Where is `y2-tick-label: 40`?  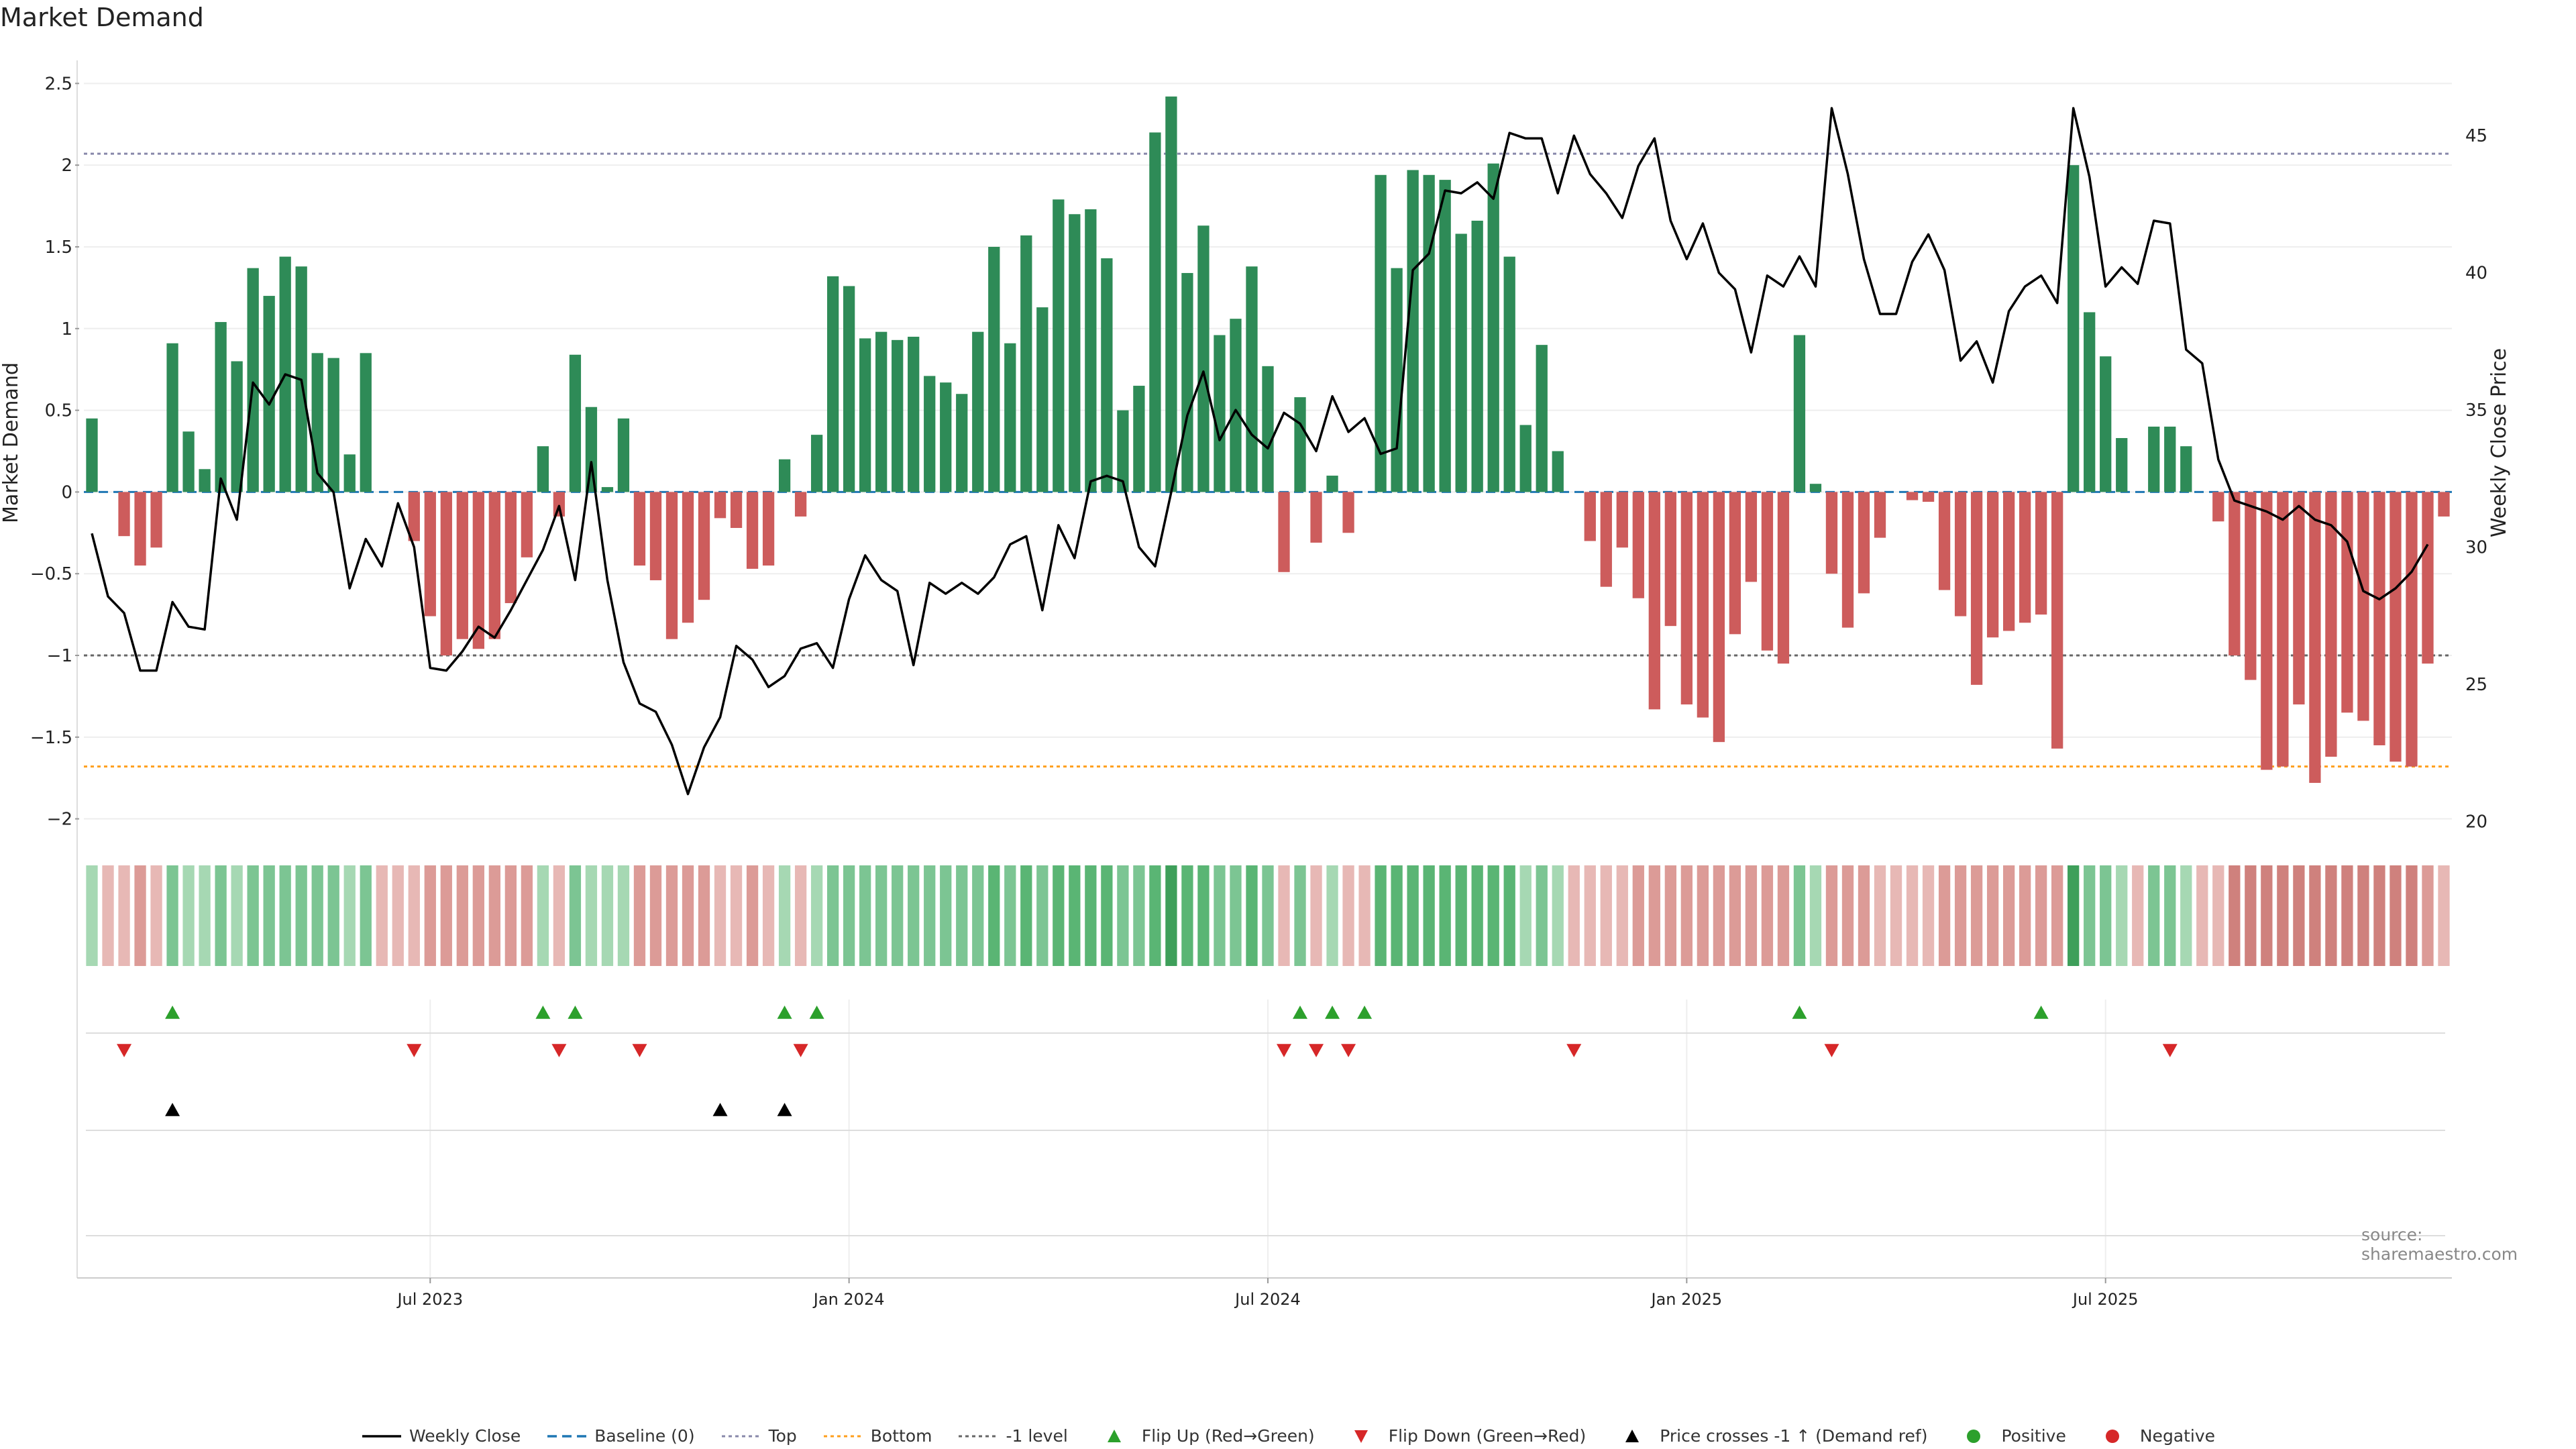
y2-tick-label: 40 is located at coordinates (2476, 274).